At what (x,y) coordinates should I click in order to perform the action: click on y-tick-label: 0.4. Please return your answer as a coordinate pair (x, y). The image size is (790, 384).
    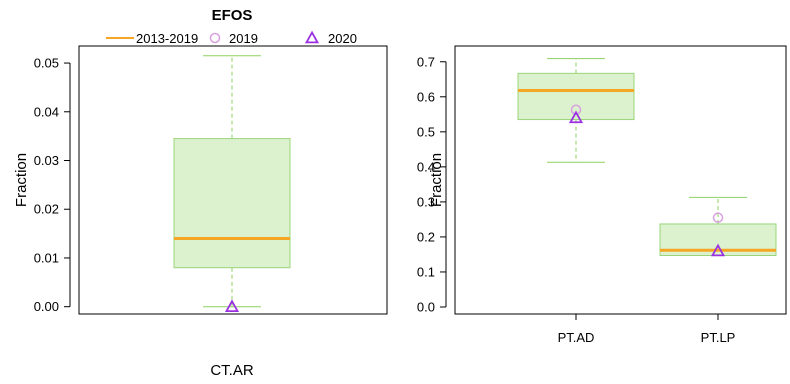
    Looking at the image, I should click on (426, 166).